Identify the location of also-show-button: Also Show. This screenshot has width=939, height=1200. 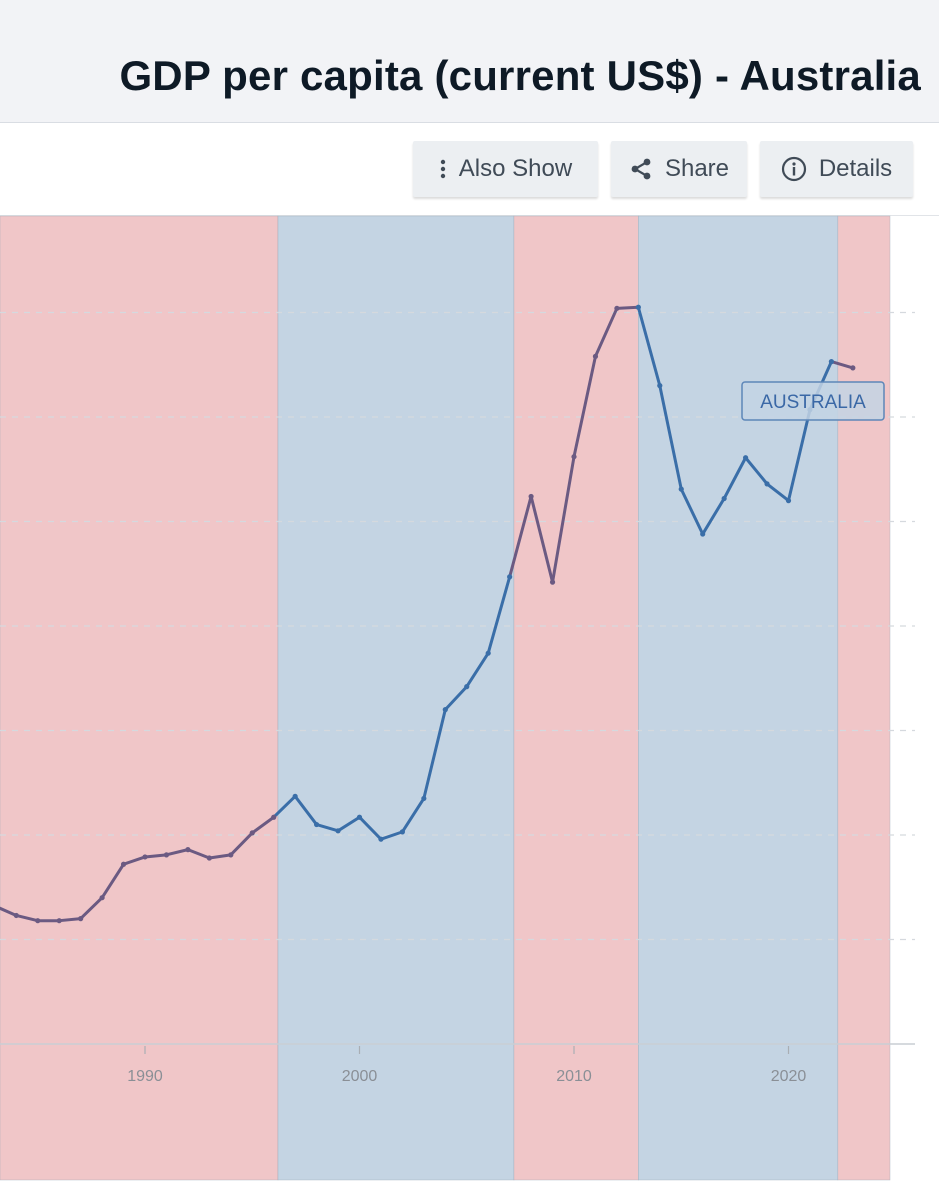
(505, 169).